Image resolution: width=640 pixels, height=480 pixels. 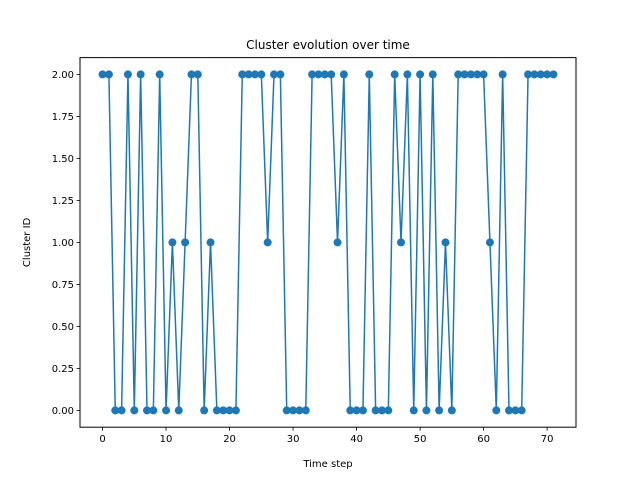 I want to click on x-tick-label: 10, so click(x=166, y=439).